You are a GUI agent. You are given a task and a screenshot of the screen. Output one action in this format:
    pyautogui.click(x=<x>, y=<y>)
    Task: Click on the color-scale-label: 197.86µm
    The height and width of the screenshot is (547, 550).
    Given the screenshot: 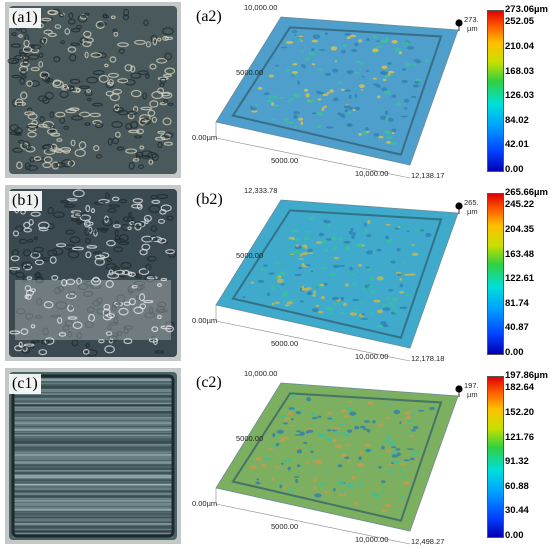 What is the action you would take?
    pyautogui.click(x=526, y=375)
    